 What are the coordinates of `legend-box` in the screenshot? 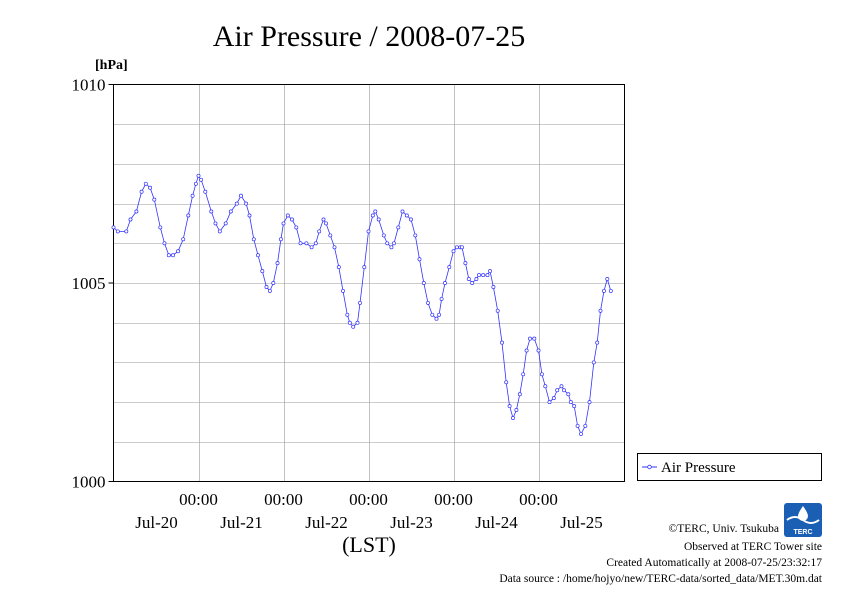 It's located at (729, 467).